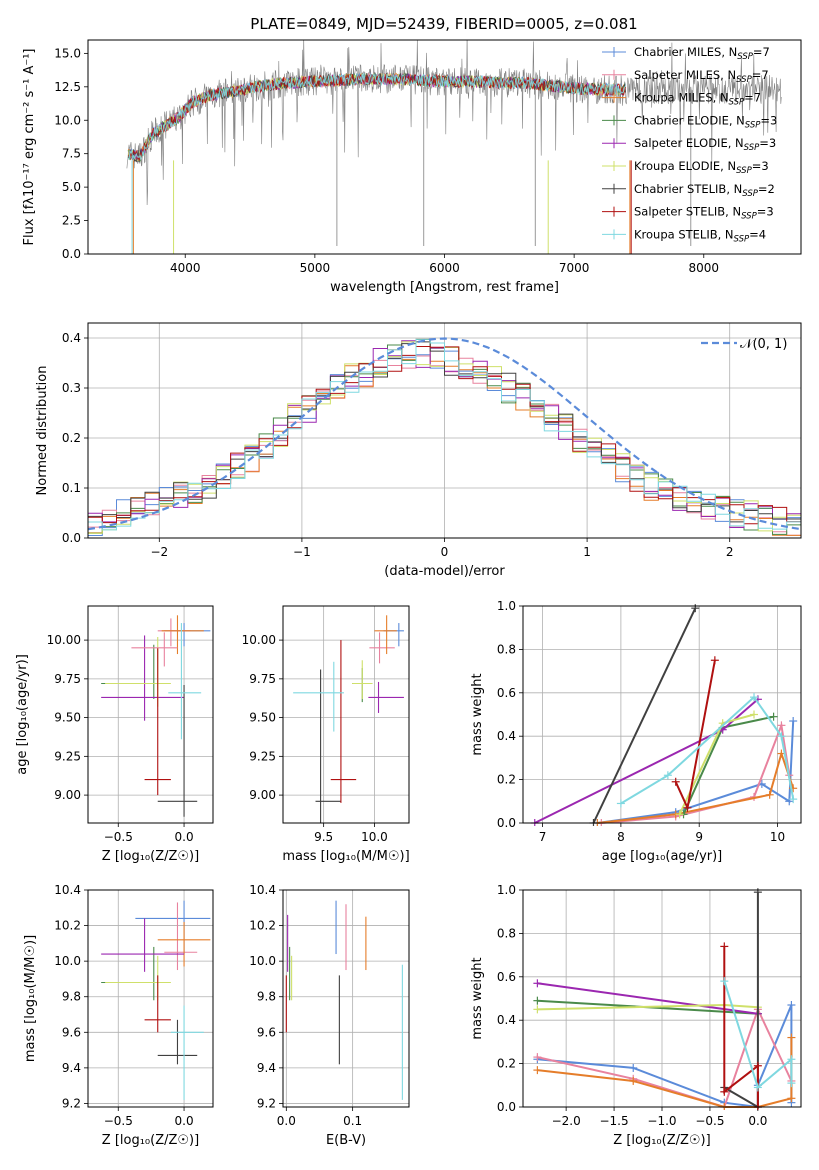 This screenshot has height=1170, width=819. I want to click on massweight_vs_age-ytick-label: 0.6, so click(506, 693).